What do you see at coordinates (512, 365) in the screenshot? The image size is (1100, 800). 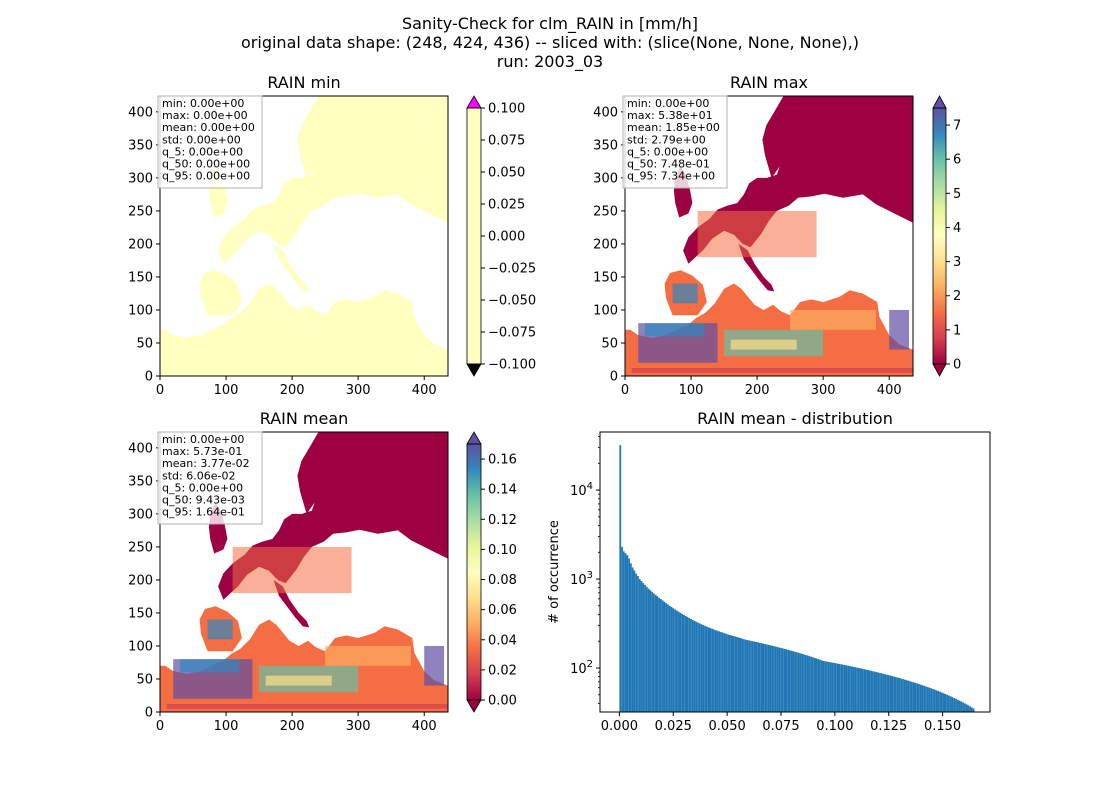 I see `colorbar-tick-label: −0.100` at bounding box center [512, 365].